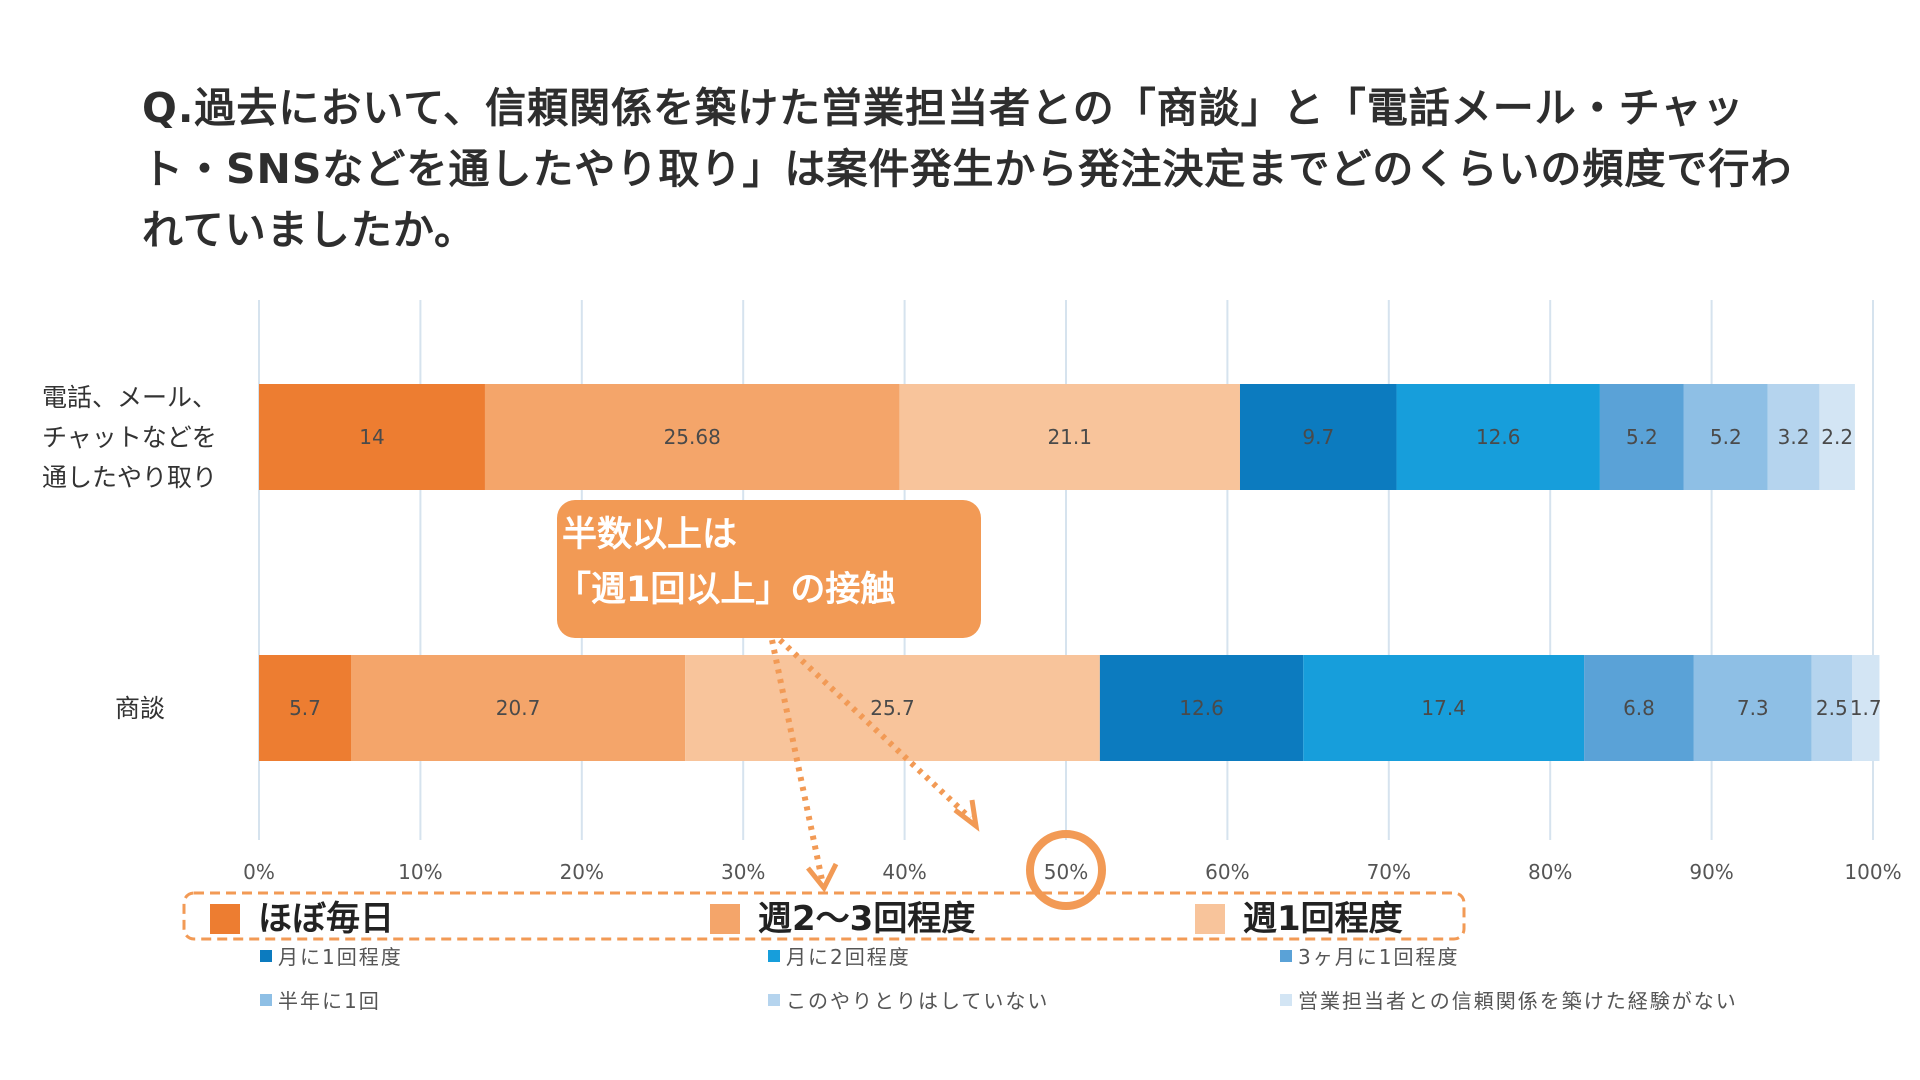 The width and height of the screenshot is (1920, 1080). I want to click on data-label: 7.3, so click(1753, 708).